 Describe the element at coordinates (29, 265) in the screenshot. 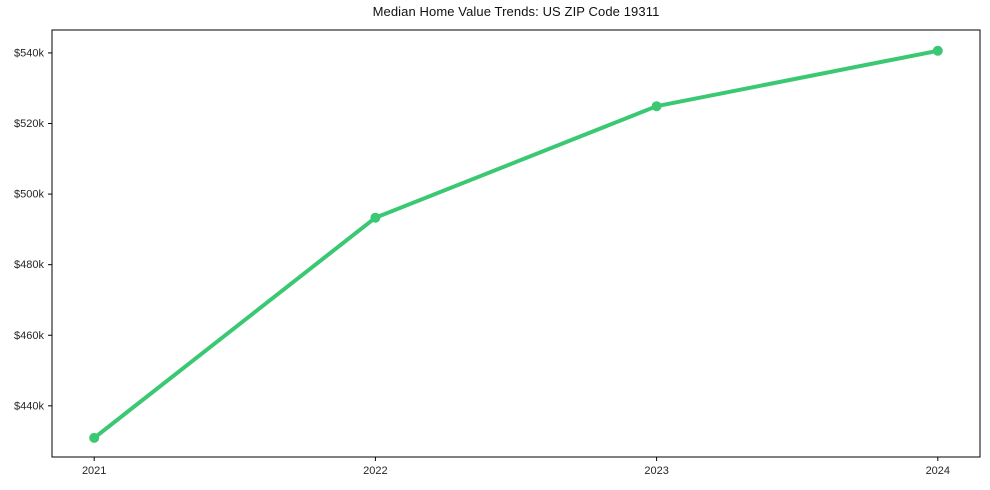

I see `y-tick-label: $480k` at that location.